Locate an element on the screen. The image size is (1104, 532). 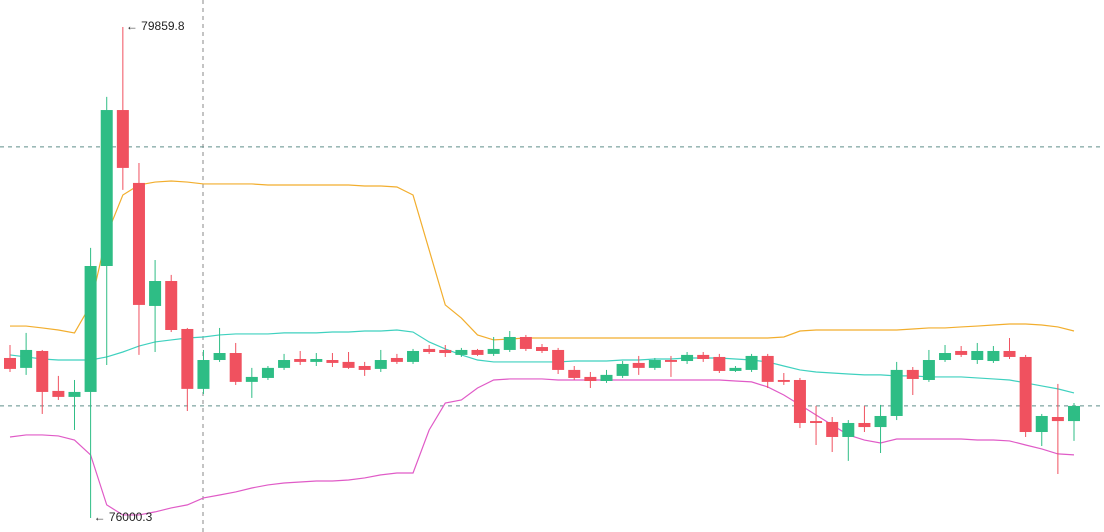
band-line is located at coordinates (542, 361).